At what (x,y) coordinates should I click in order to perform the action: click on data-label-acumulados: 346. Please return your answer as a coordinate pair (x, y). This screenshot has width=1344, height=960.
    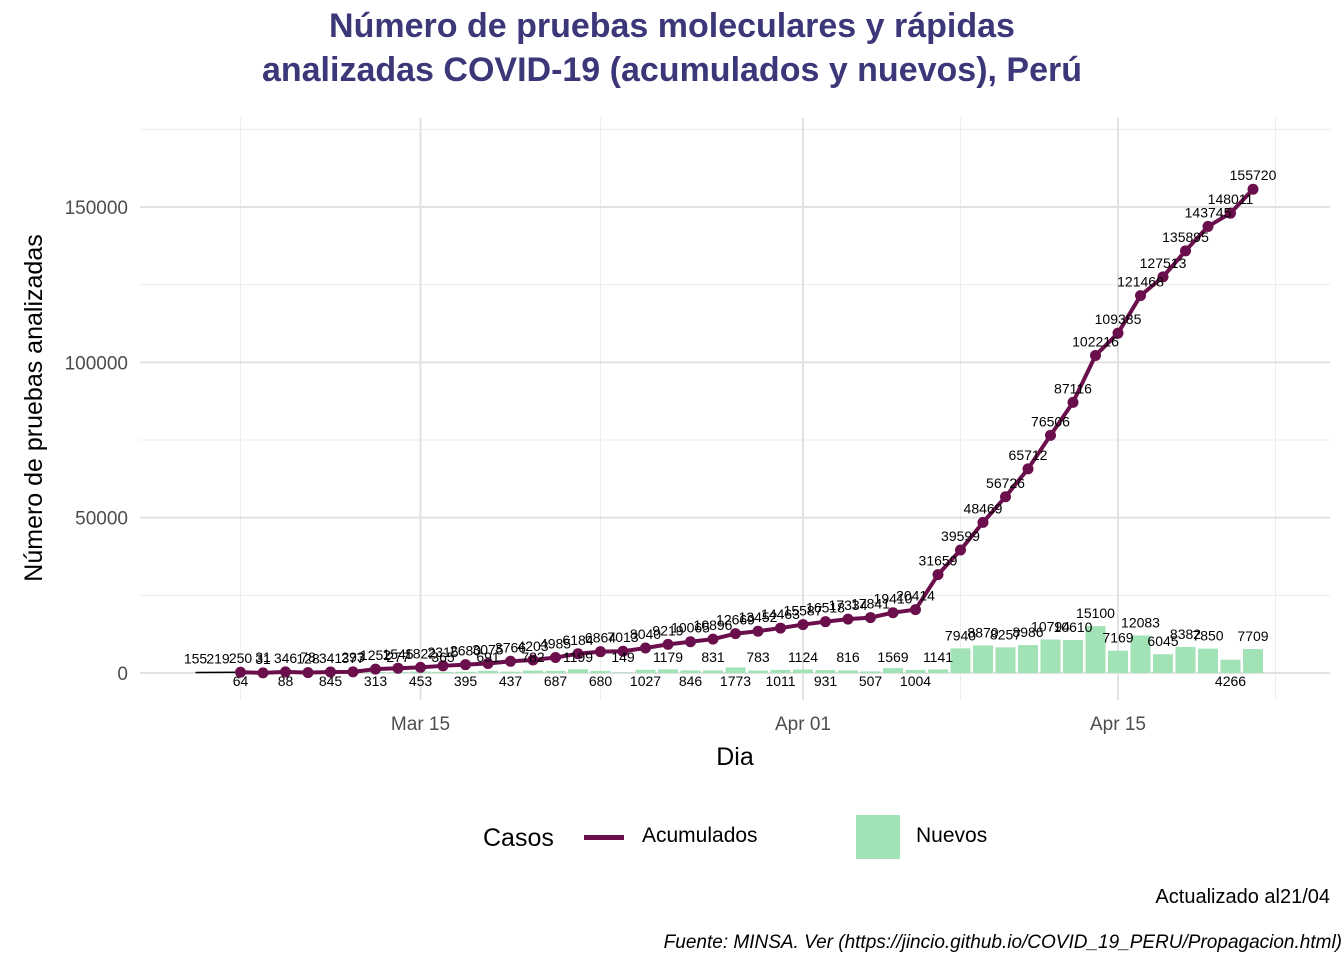
    Looking at the image, I should click on (286, 658).